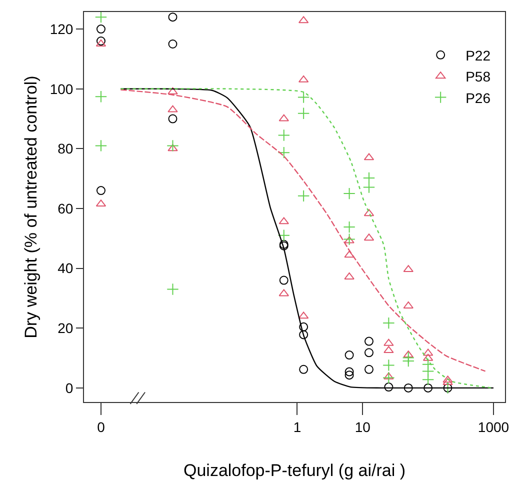 This screenshot has height=483, width=511. Describe the element at coordinates (294, 470) in the screenshot. I see `x-axis-title: Quizalofop-P-tefuryl (g ai/rai )` at that location.